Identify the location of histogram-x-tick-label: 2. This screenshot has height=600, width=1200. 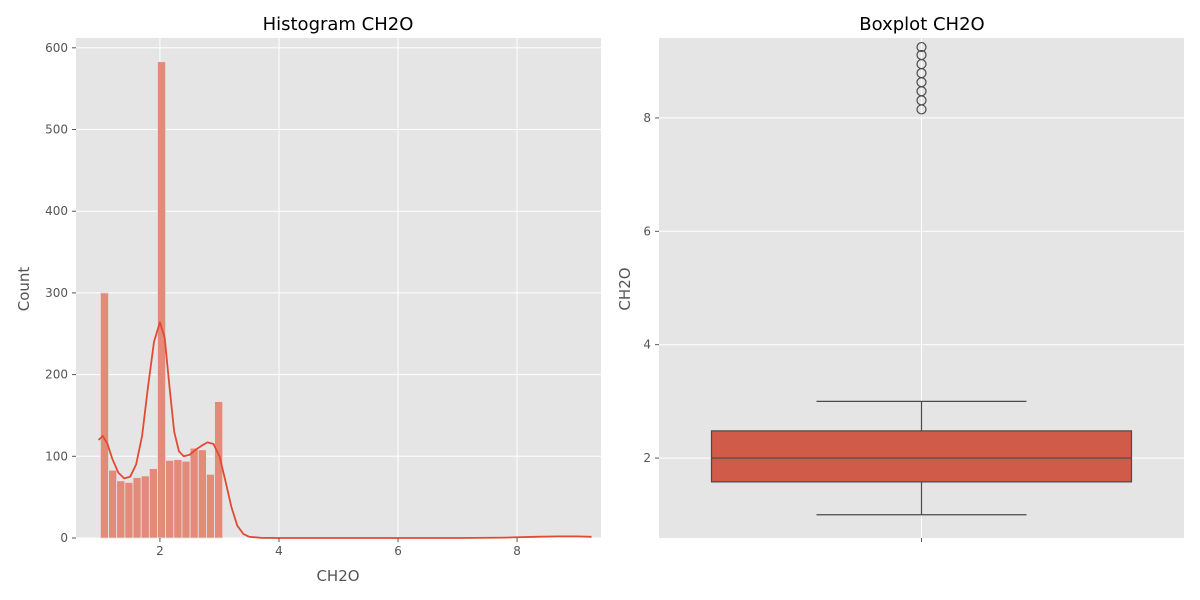
(160, 551).